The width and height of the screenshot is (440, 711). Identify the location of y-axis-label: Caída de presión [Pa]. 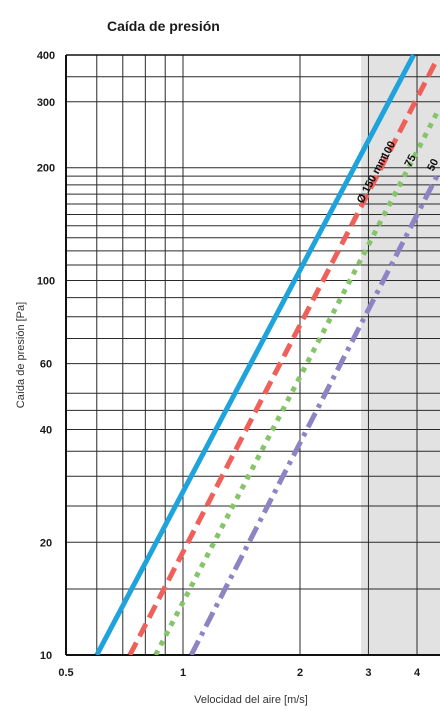
(21, 355).